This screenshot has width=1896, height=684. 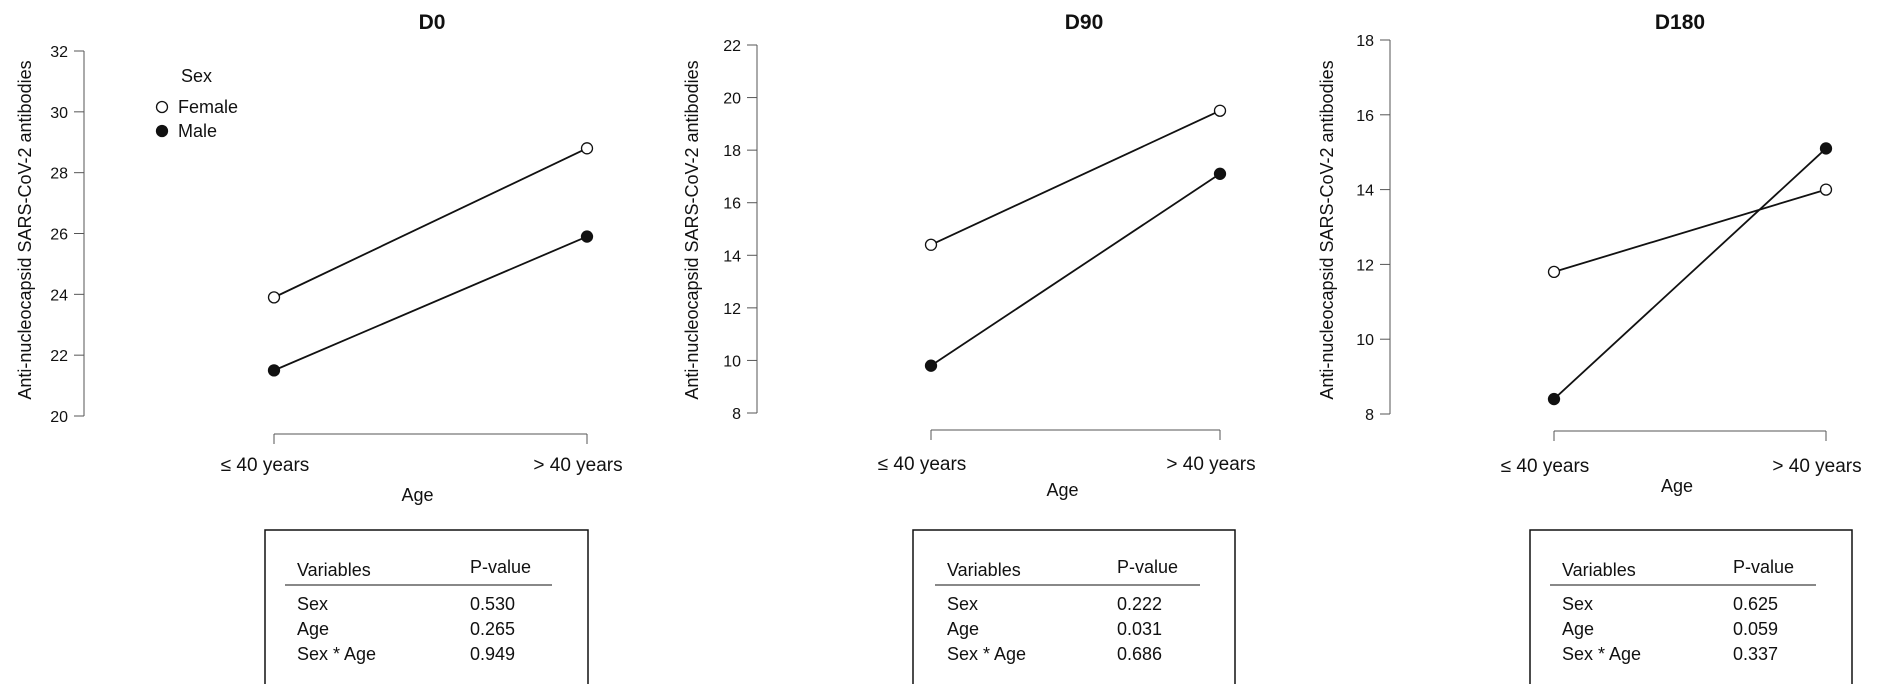 What do you see at coordinates (1755, 654) in the screenshot?
I see `table-cell-pvalue: 0.337` at bounding box center [1755, 654].